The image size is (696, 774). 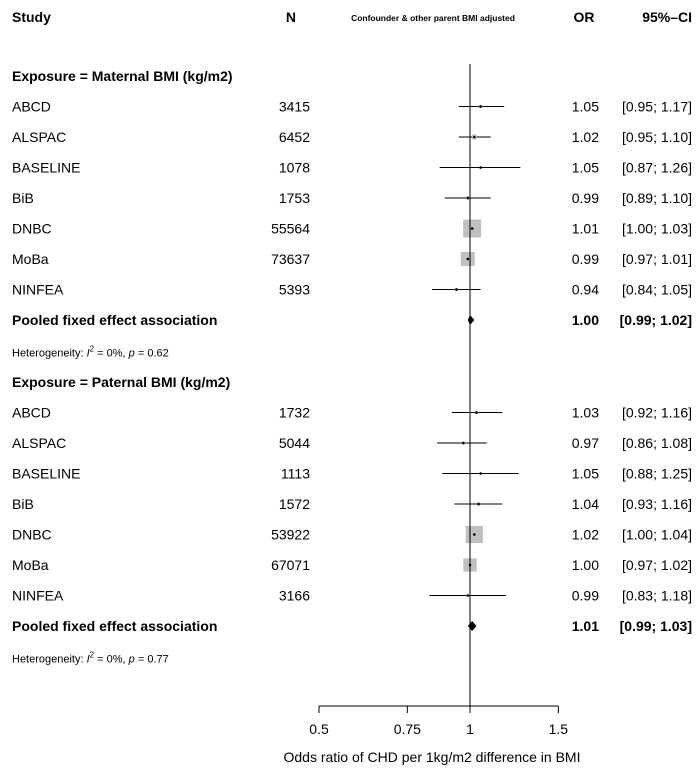 I want to click on x-tick-label: 1.5, so click(x=559, y=729).